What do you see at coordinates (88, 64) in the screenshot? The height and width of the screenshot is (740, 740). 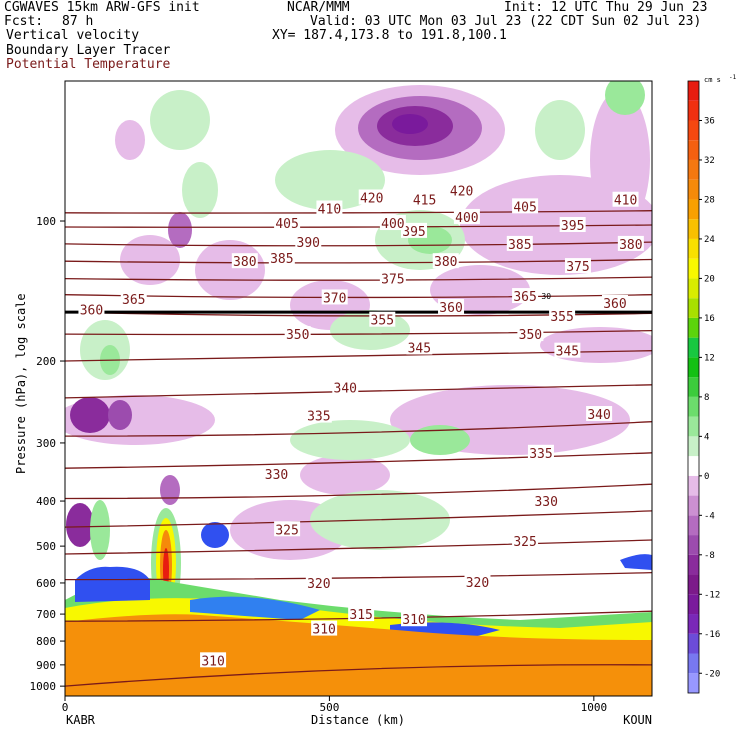 I see `field-potential-temperature: Potential Temperature` at bounding box center [88, 64].